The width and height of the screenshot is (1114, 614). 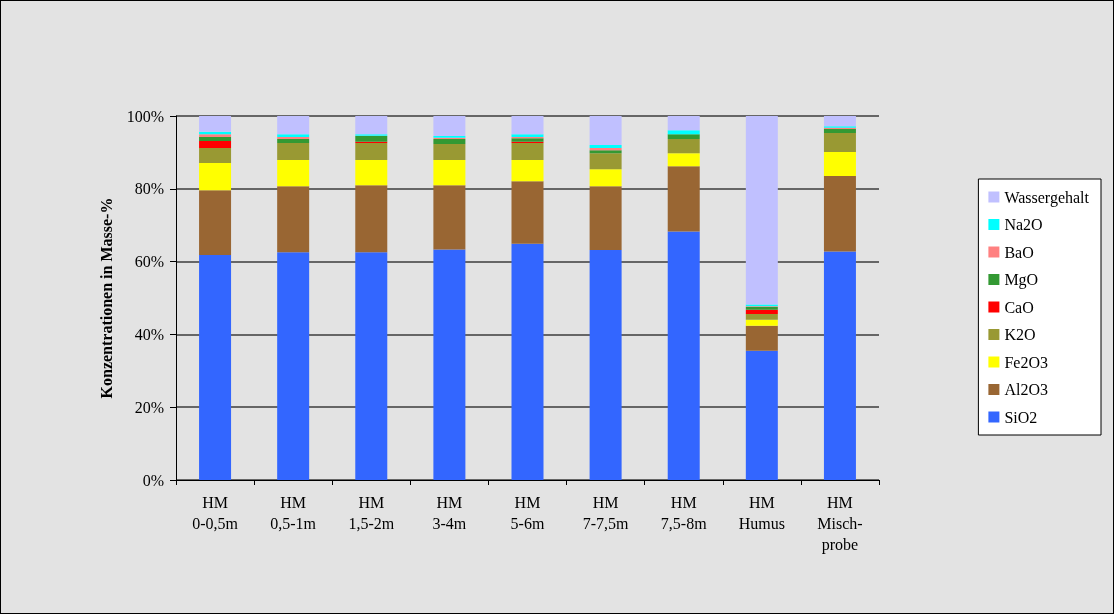 What do you see at coordinates (1047, 197) in the screenshot?
I see `legend-label: Wassergehalt` at bounding box center [1047, 197].